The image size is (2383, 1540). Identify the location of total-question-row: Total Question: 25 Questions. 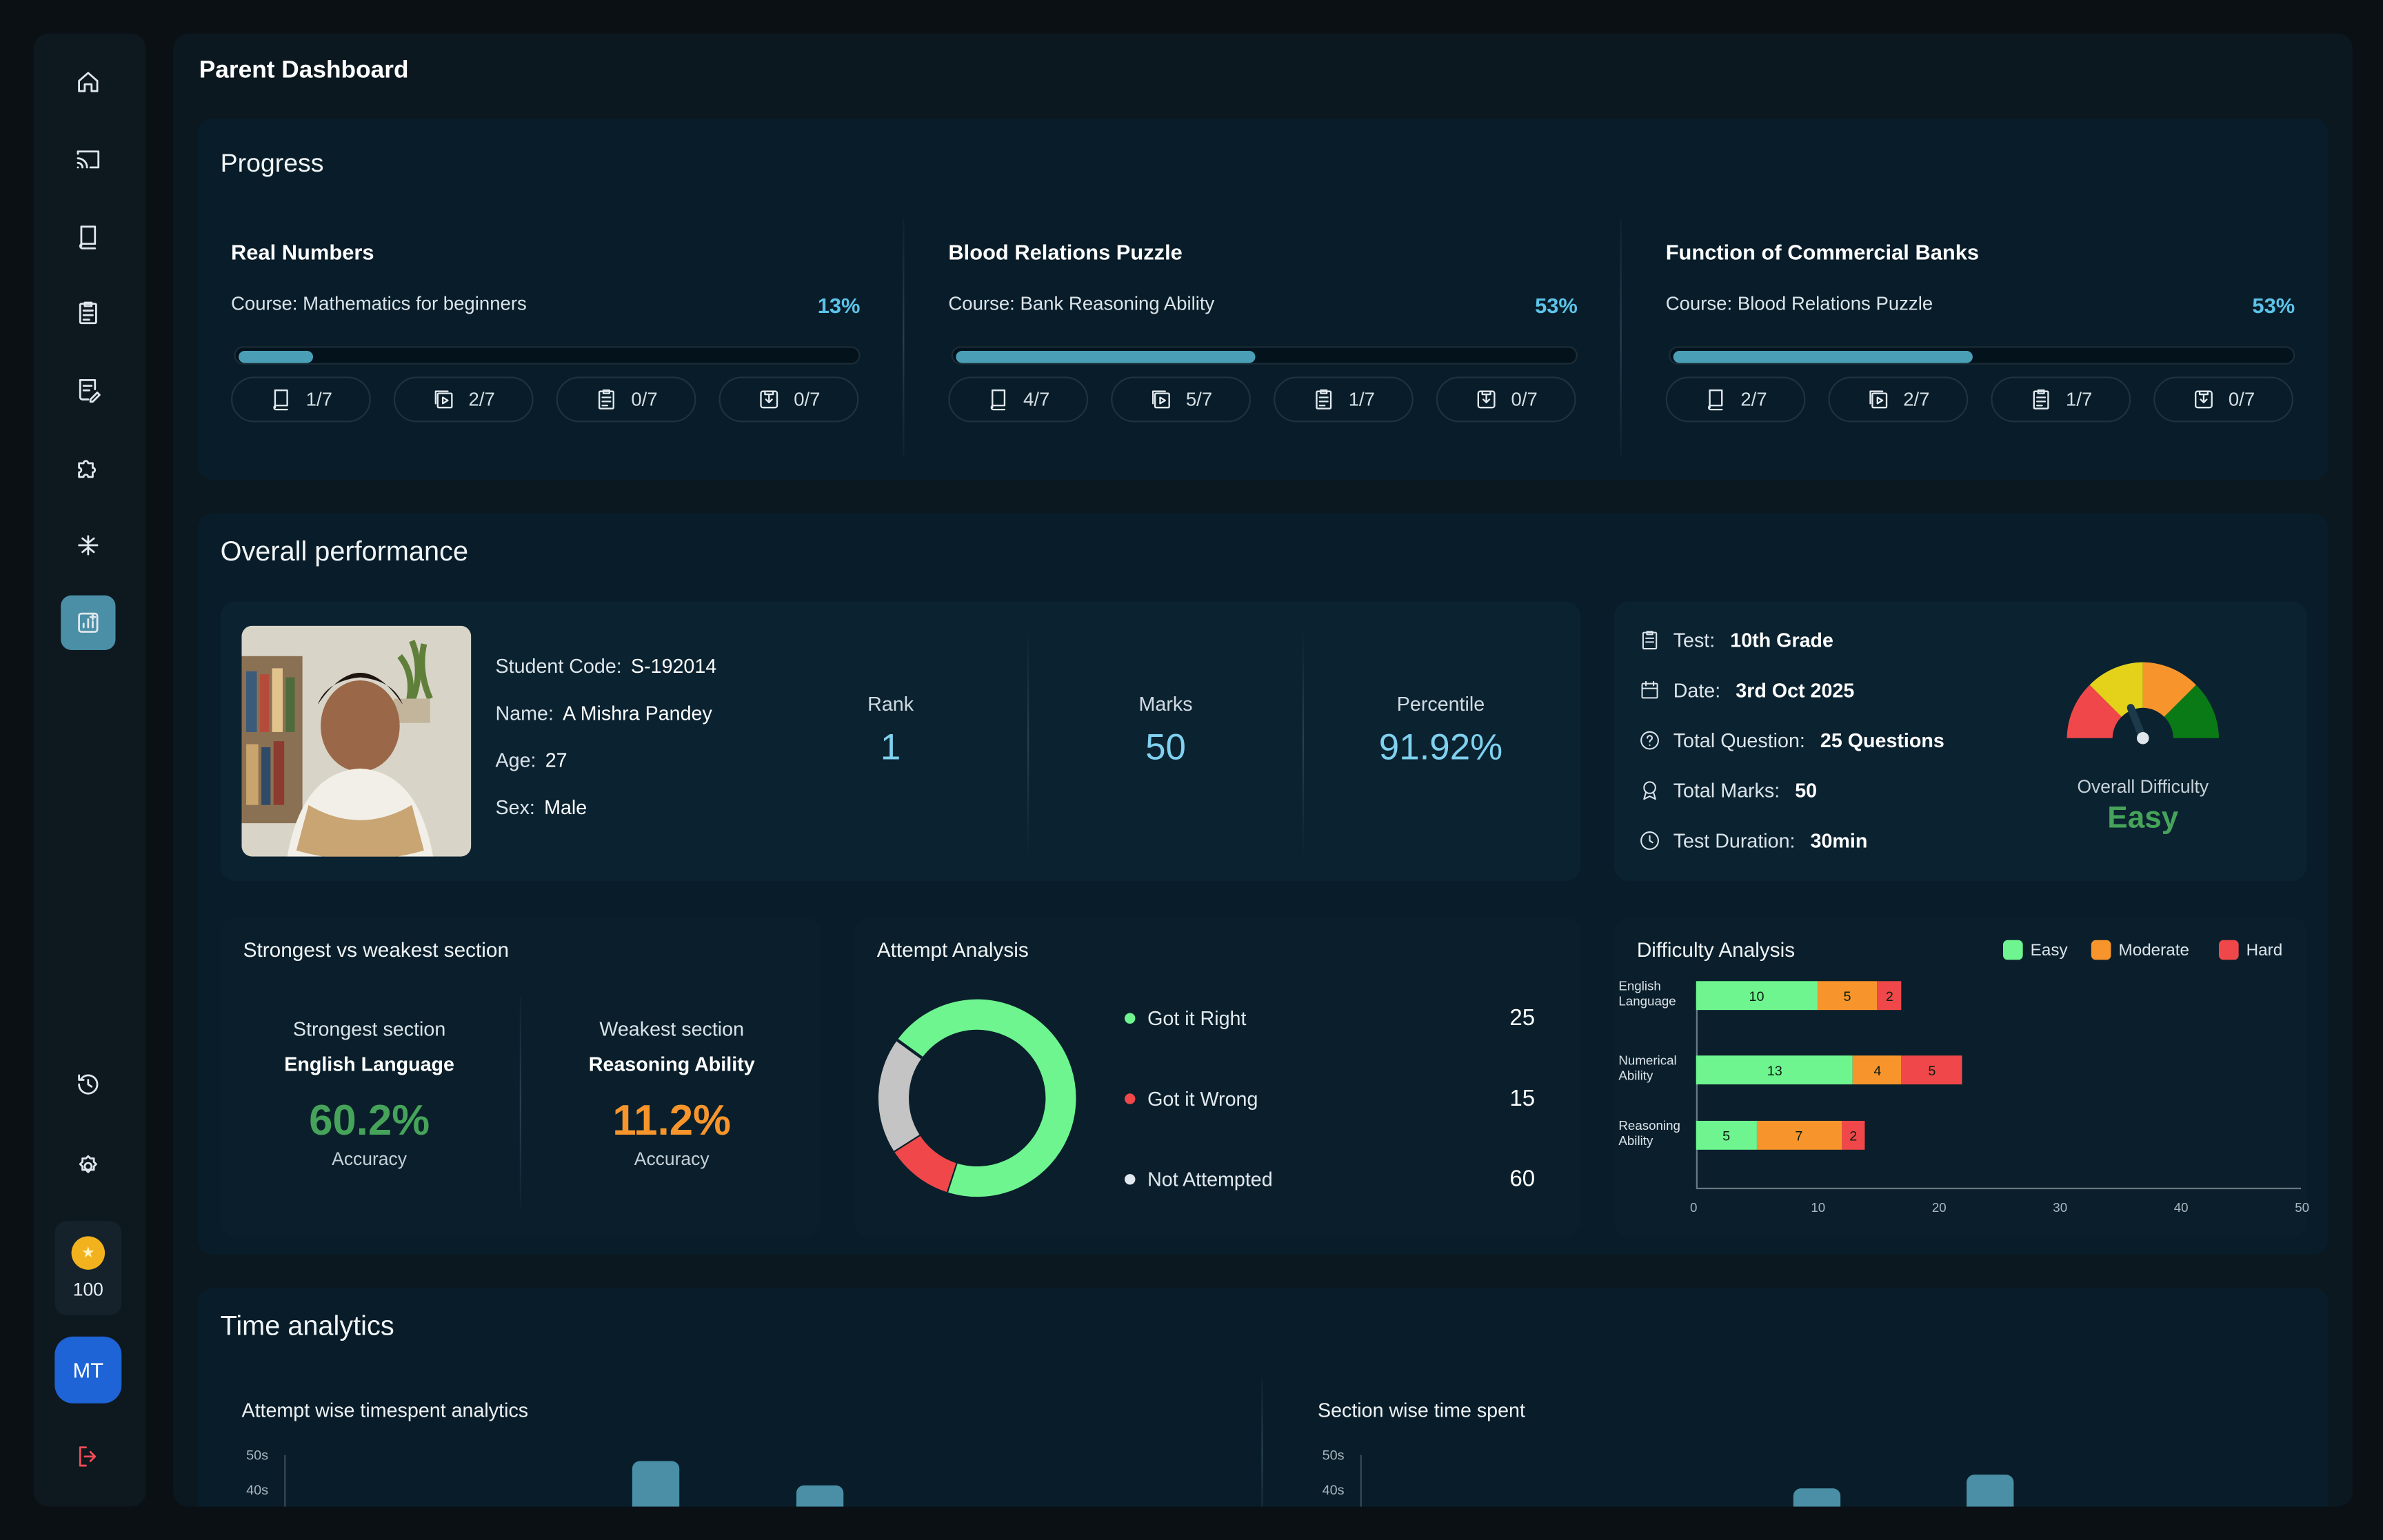
(1791, 741).